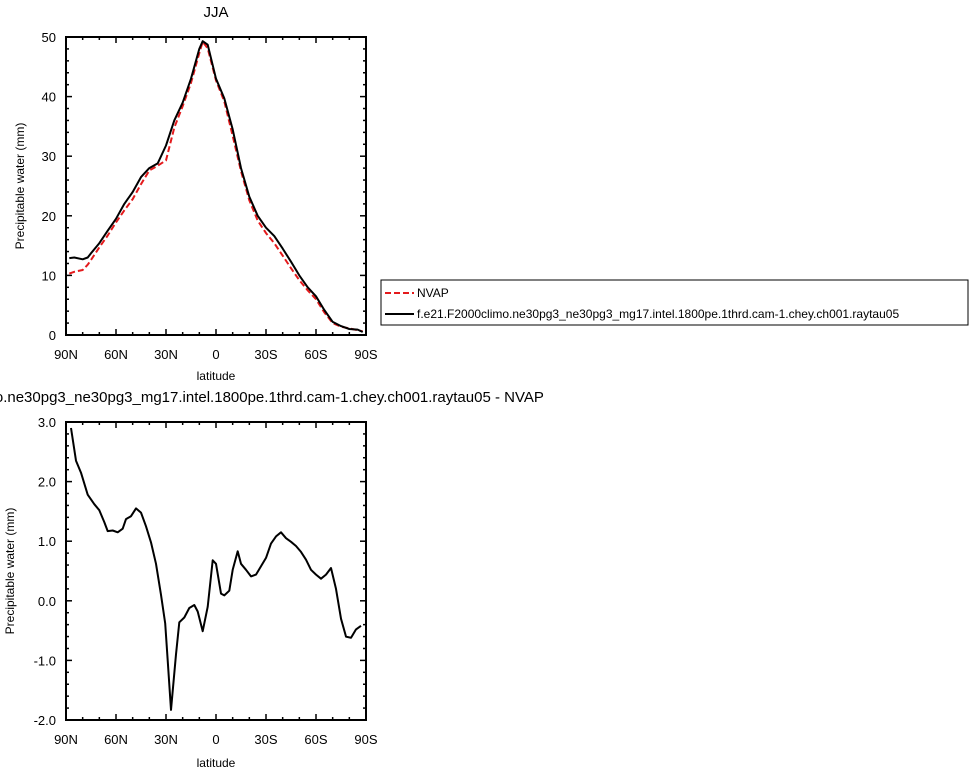  Describe the element at coordinates (216, 376) in the screenshot. I see `x-axis-label: latitude` at that location.